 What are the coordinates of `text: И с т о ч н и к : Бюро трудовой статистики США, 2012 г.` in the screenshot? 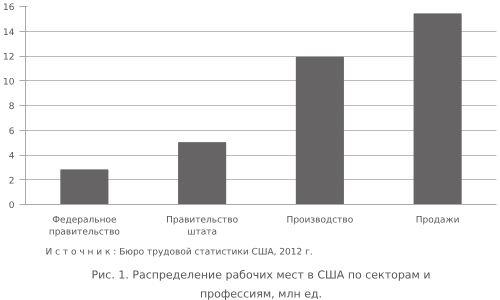 It's located at (179, 253).